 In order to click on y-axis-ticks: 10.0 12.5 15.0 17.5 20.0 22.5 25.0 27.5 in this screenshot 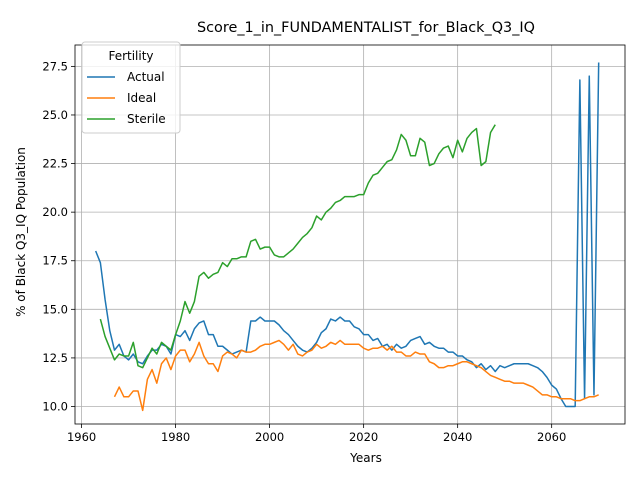, I will do `click(58, 236)`.